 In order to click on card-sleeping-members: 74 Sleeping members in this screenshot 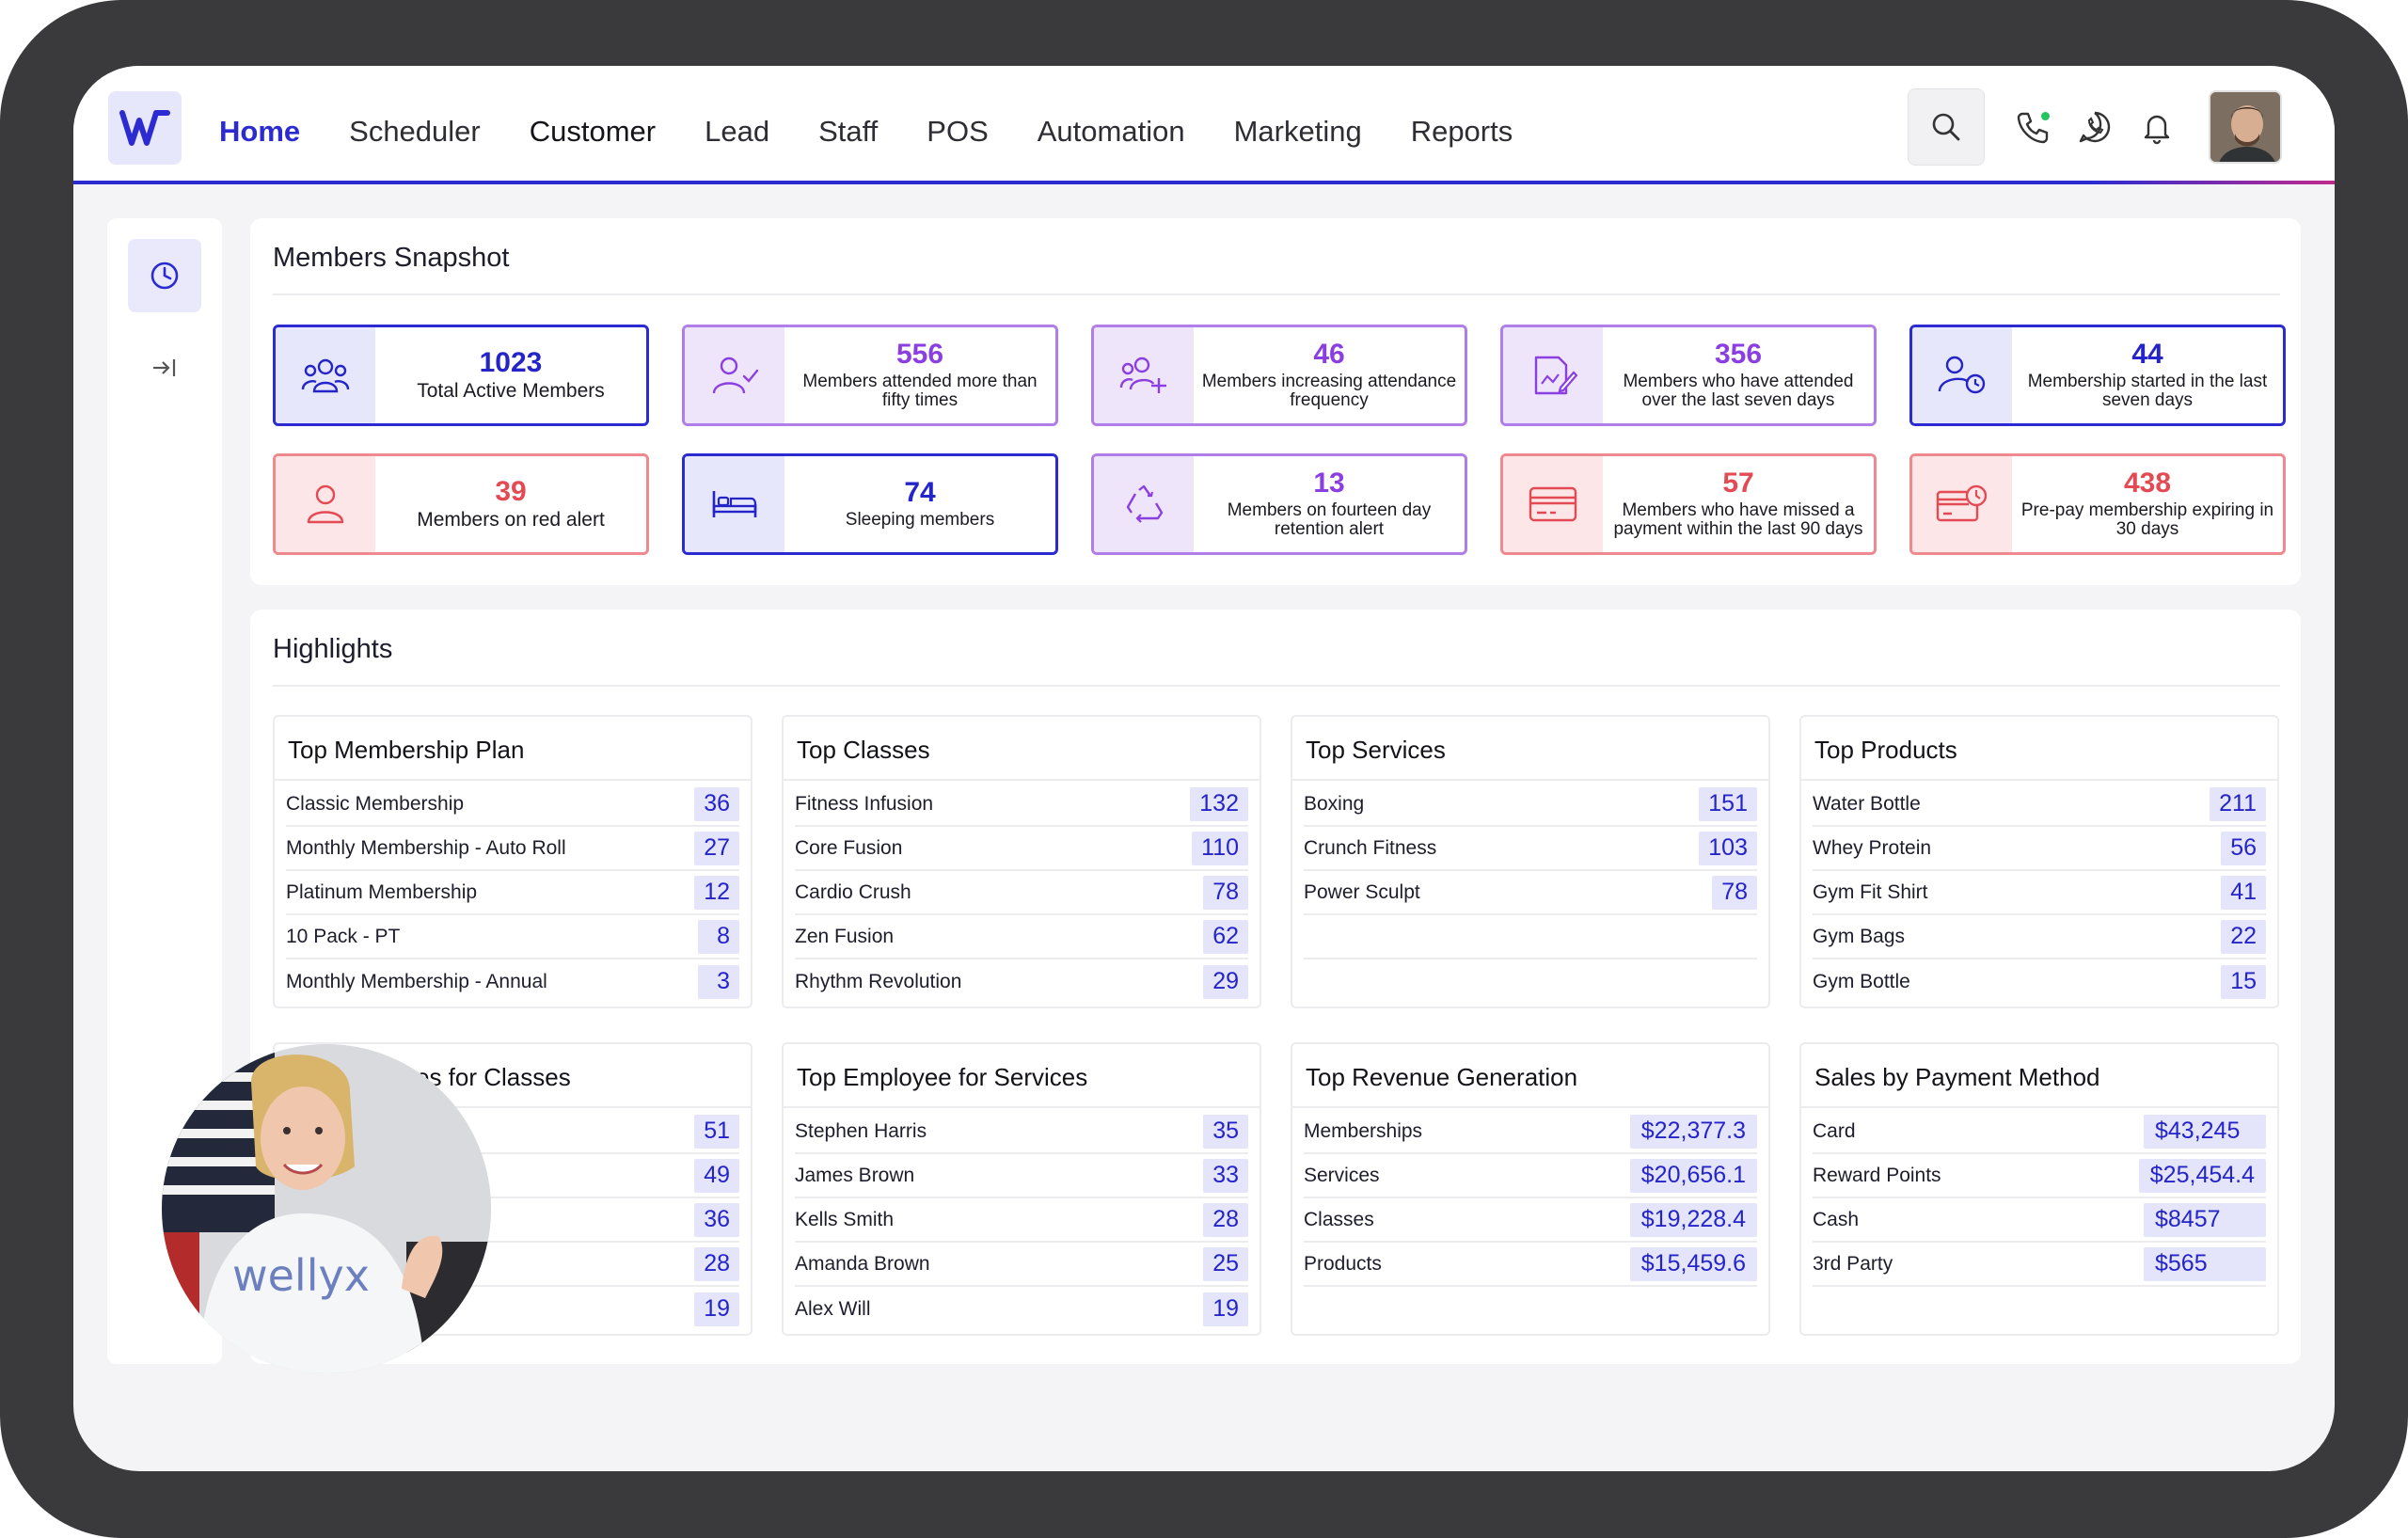, I will do `click(870, 504)`.